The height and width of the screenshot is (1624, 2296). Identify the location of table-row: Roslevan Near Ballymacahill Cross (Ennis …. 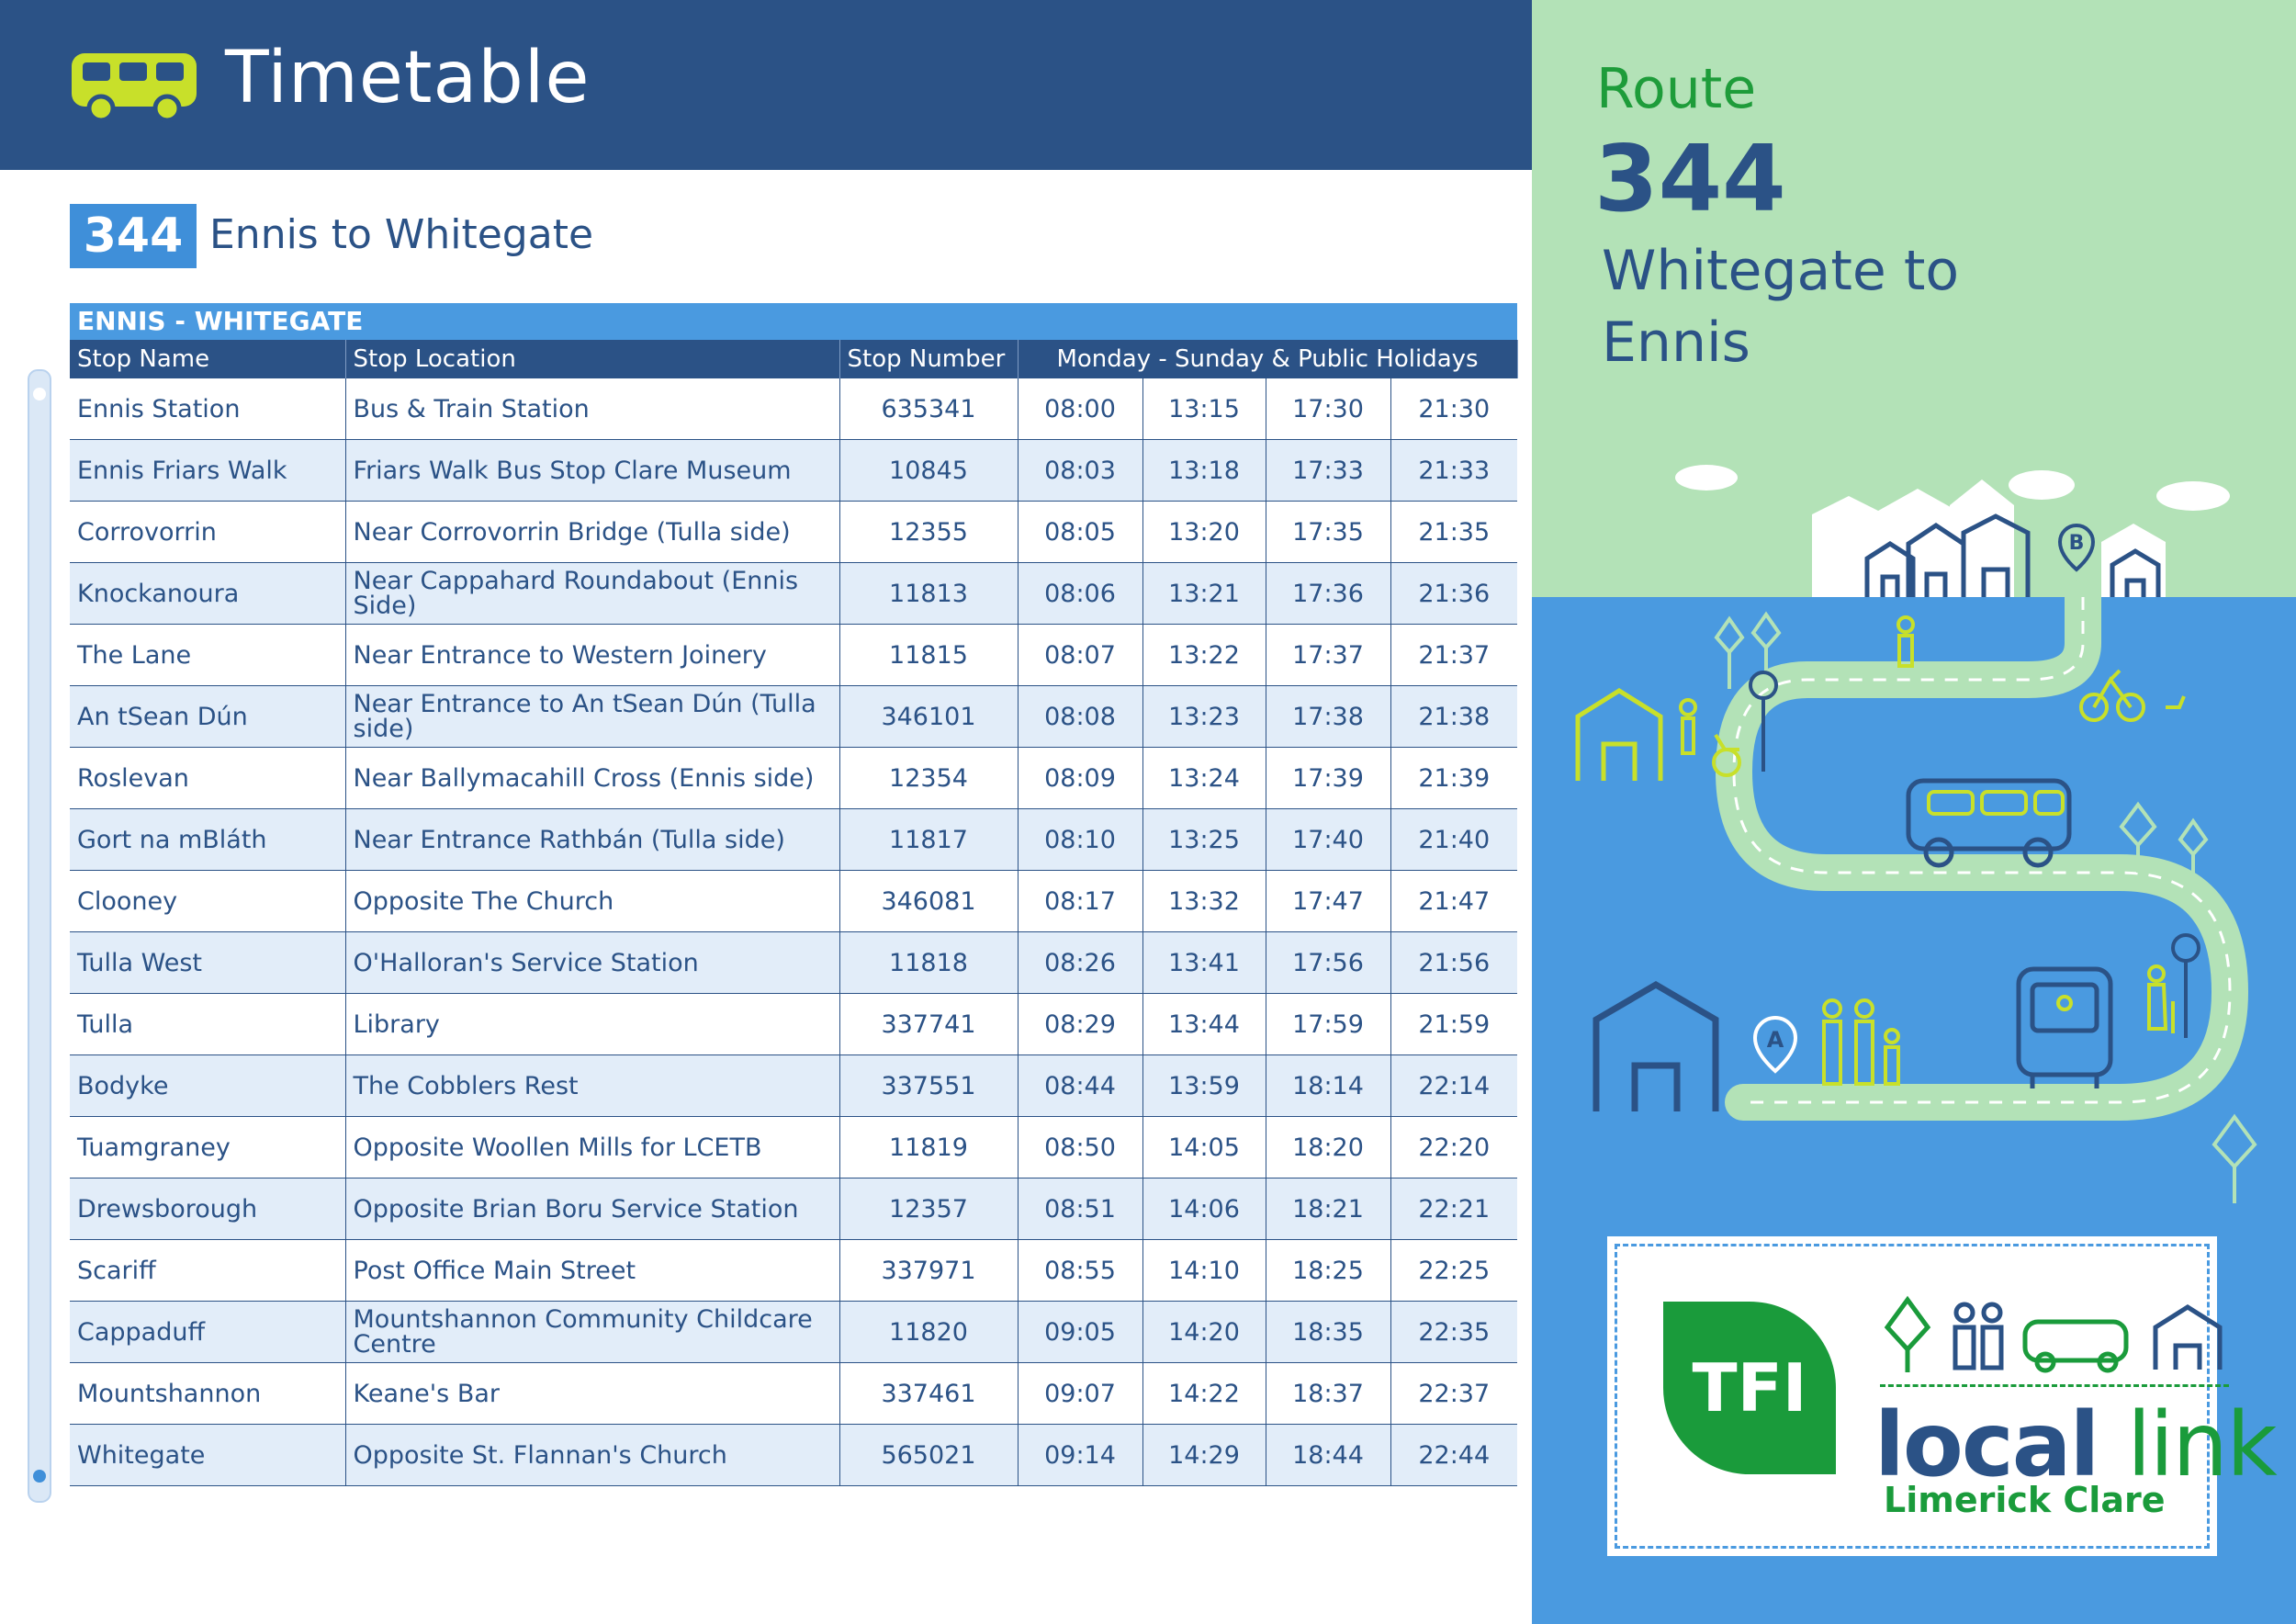
(794, 778).